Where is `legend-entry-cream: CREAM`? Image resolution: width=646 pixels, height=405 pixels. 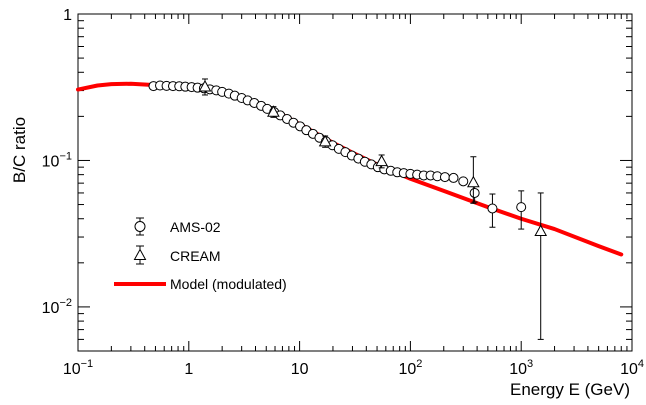
legend-entry-cream: CREAM is located at coordinates (178, 255).